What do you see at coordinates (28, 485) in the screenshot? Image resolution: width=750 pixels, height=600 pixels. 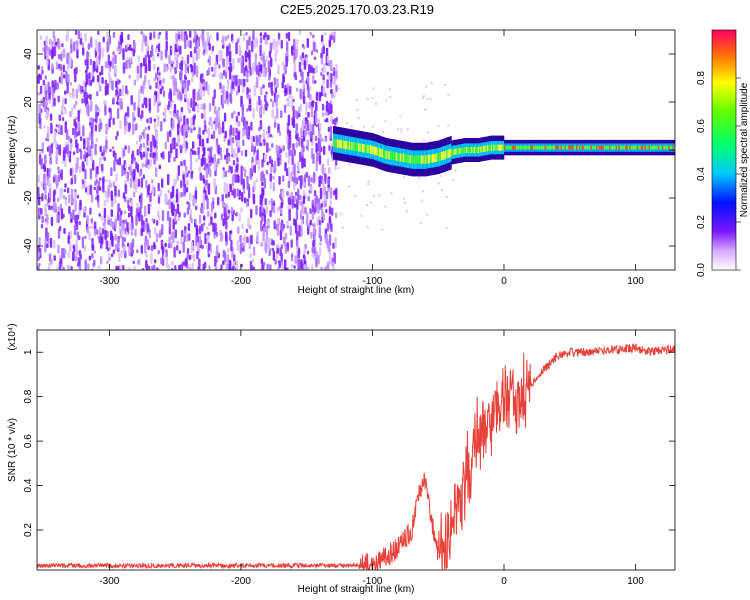 I see `y-tick-label: 0.4` at bounding box center [28, 485].